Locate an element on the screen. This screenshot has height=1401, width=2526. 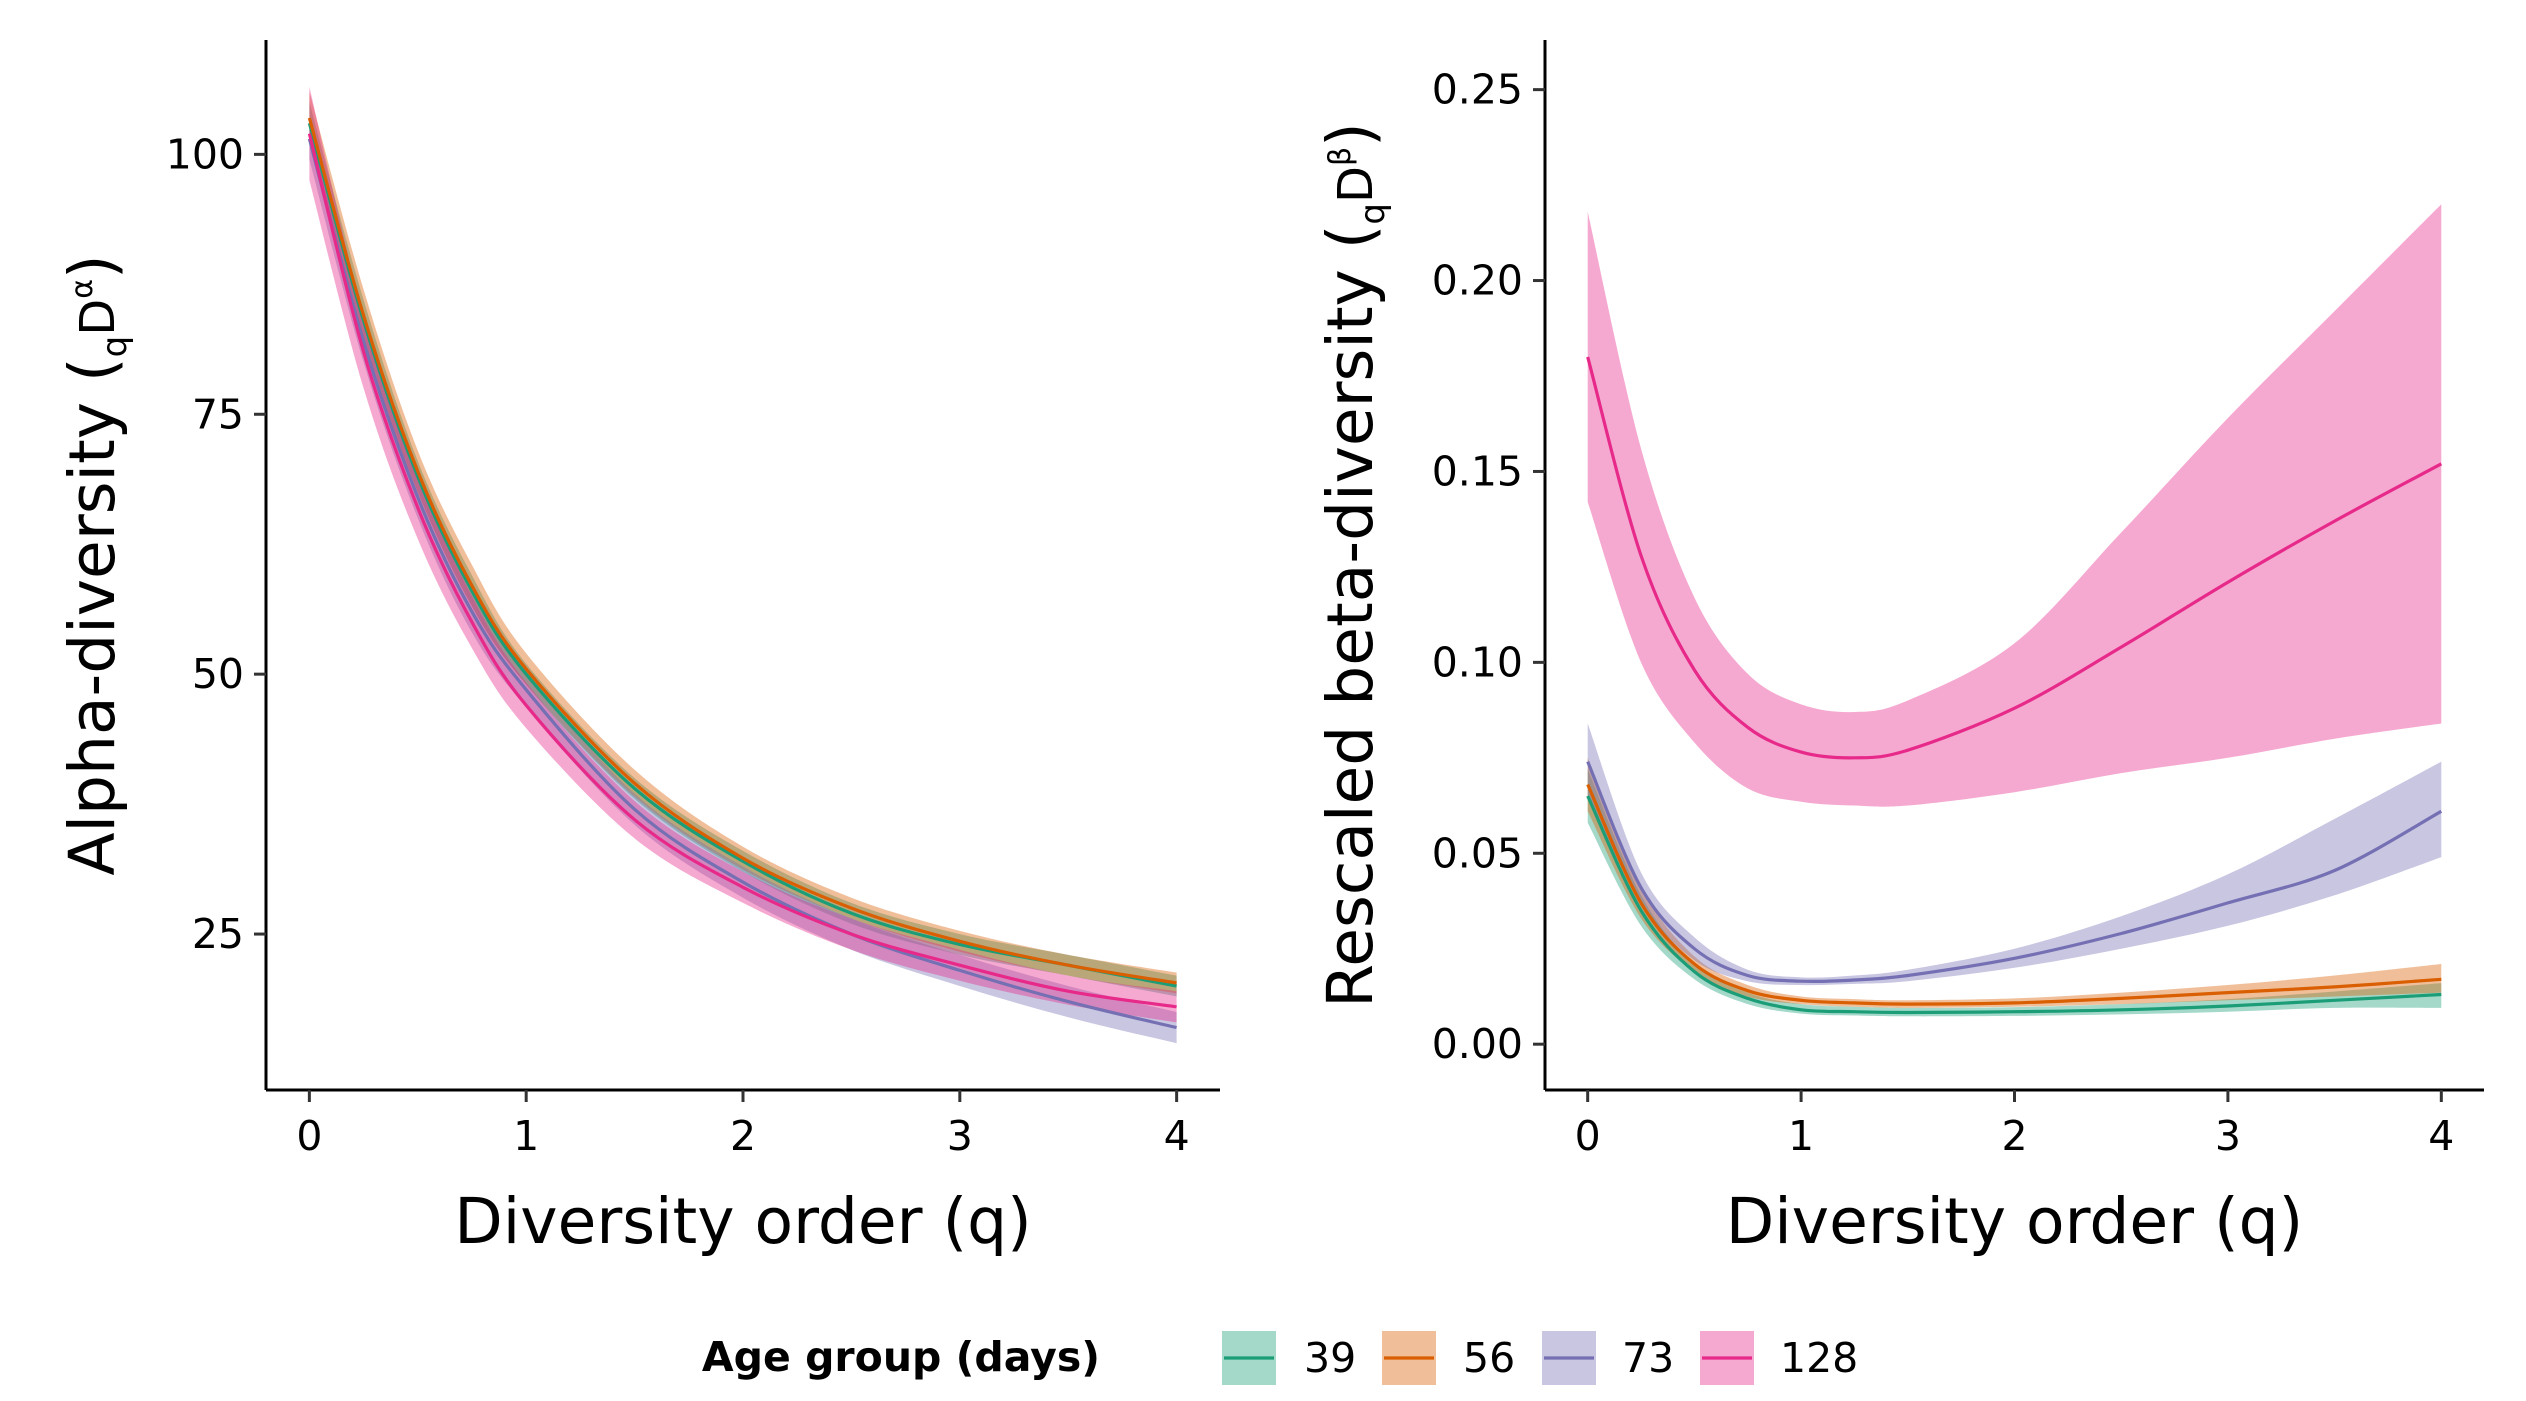
beta-y-tick-label: 0.00 is located at coordinates (1477, 1044).